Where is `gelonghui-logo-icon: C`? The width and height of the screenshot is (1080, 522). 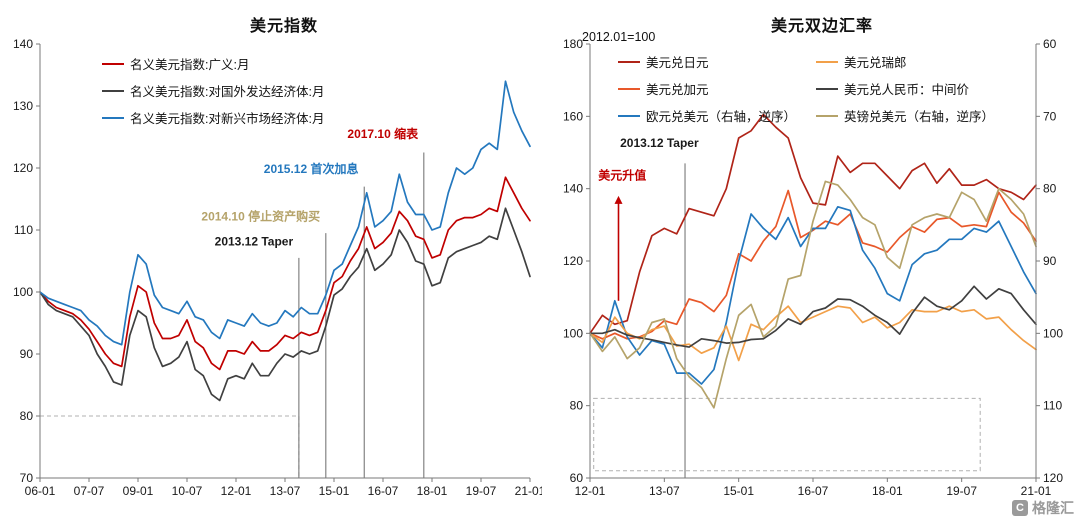
gelonghui-logo-icon: C is located at coordinates (1020, 508).